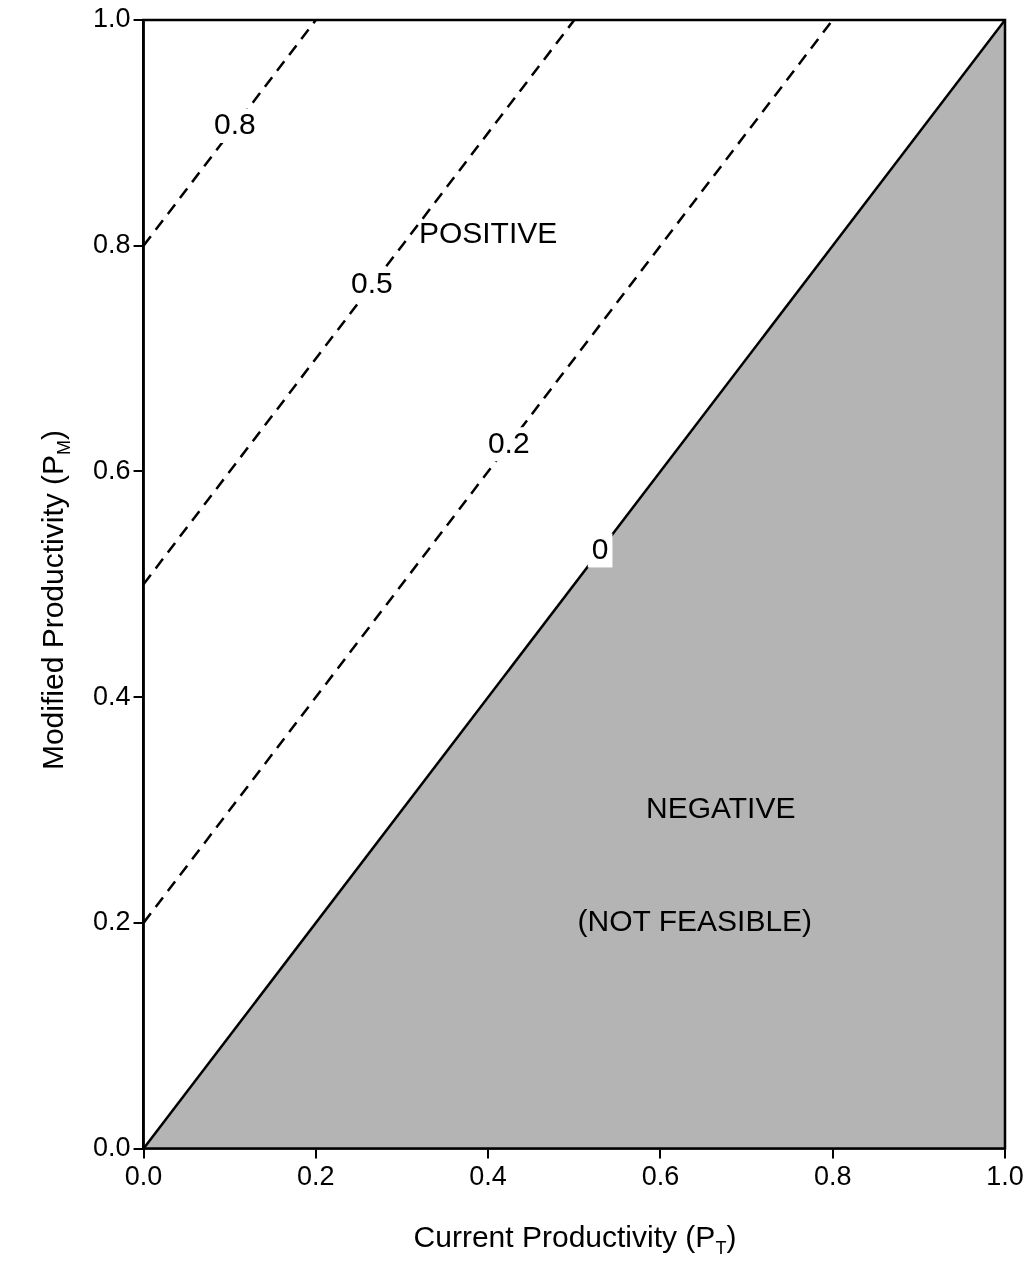 Image resolution: width=1035 pixels, height=1287 pixels. What do you see at coordinates (832, 1176) in the screenshot?
I see `x-tick-label: 0.8` at bounding box center [832, 1176].